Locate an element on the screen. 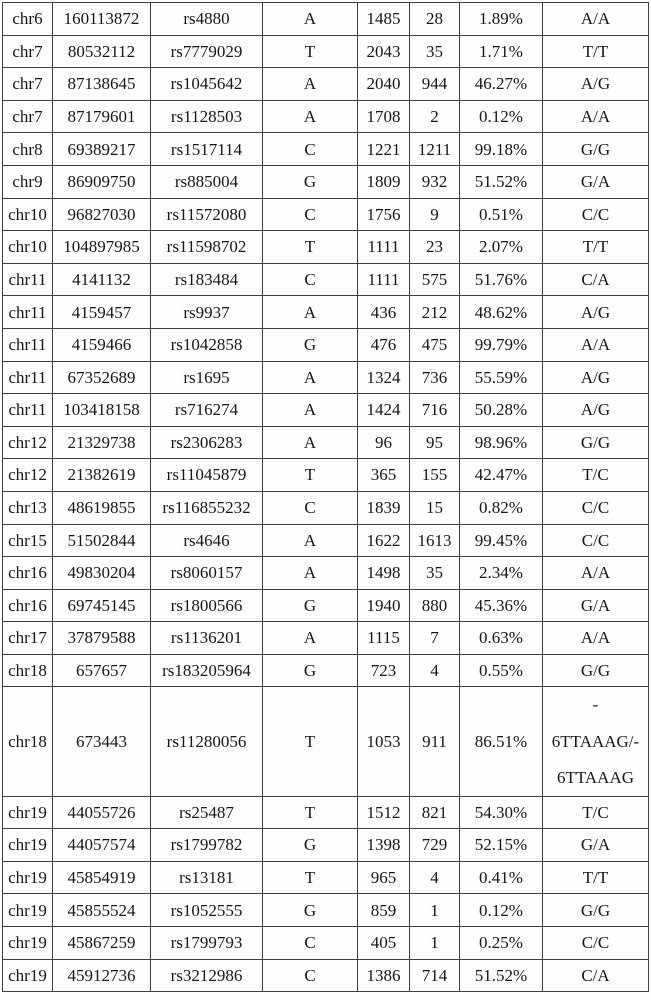 The width and height of the screenshot is (651, 1000). cell-allele: G is located at coordinates (310, 344).